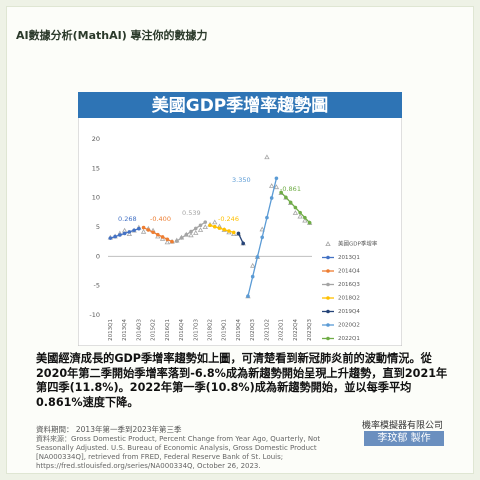  I want to click on x-tick-label: 2017Q3, so click(196, 330).